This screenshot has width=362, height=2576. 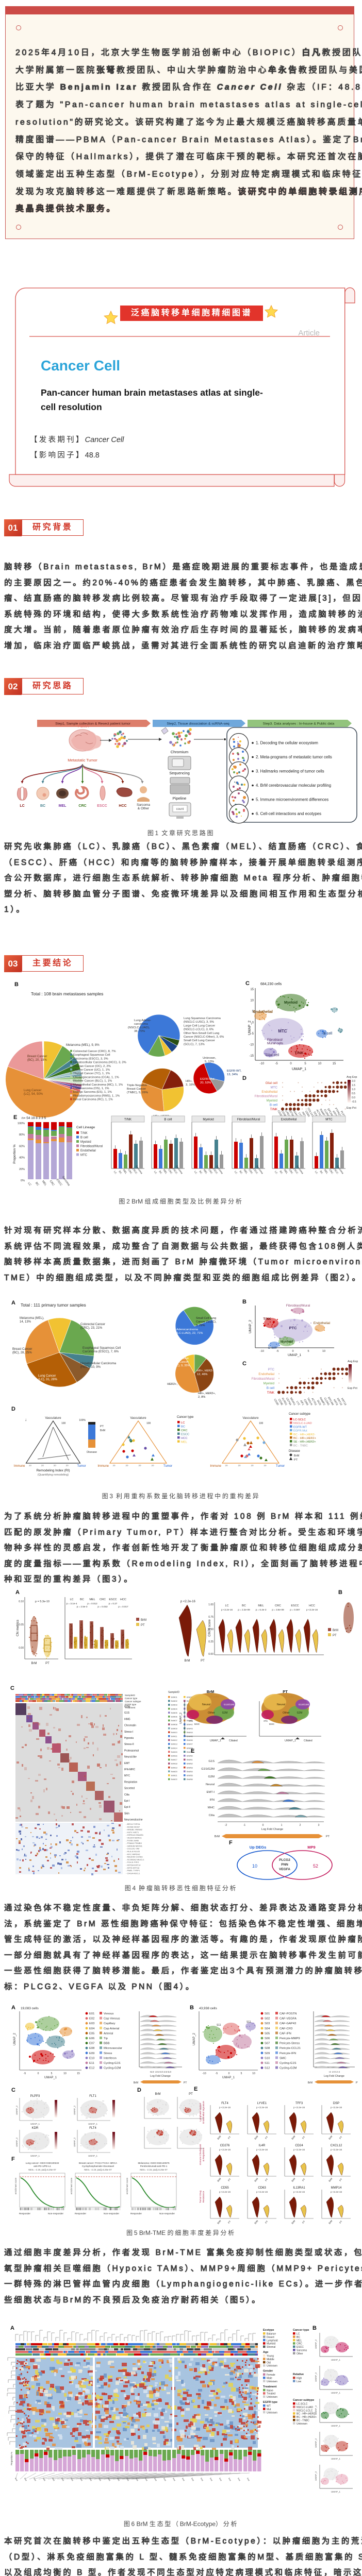 What do you see at coordinates (267, 2020) in the screenshot?
I see `svg-text: S02` at bounding box center [267, 2020].